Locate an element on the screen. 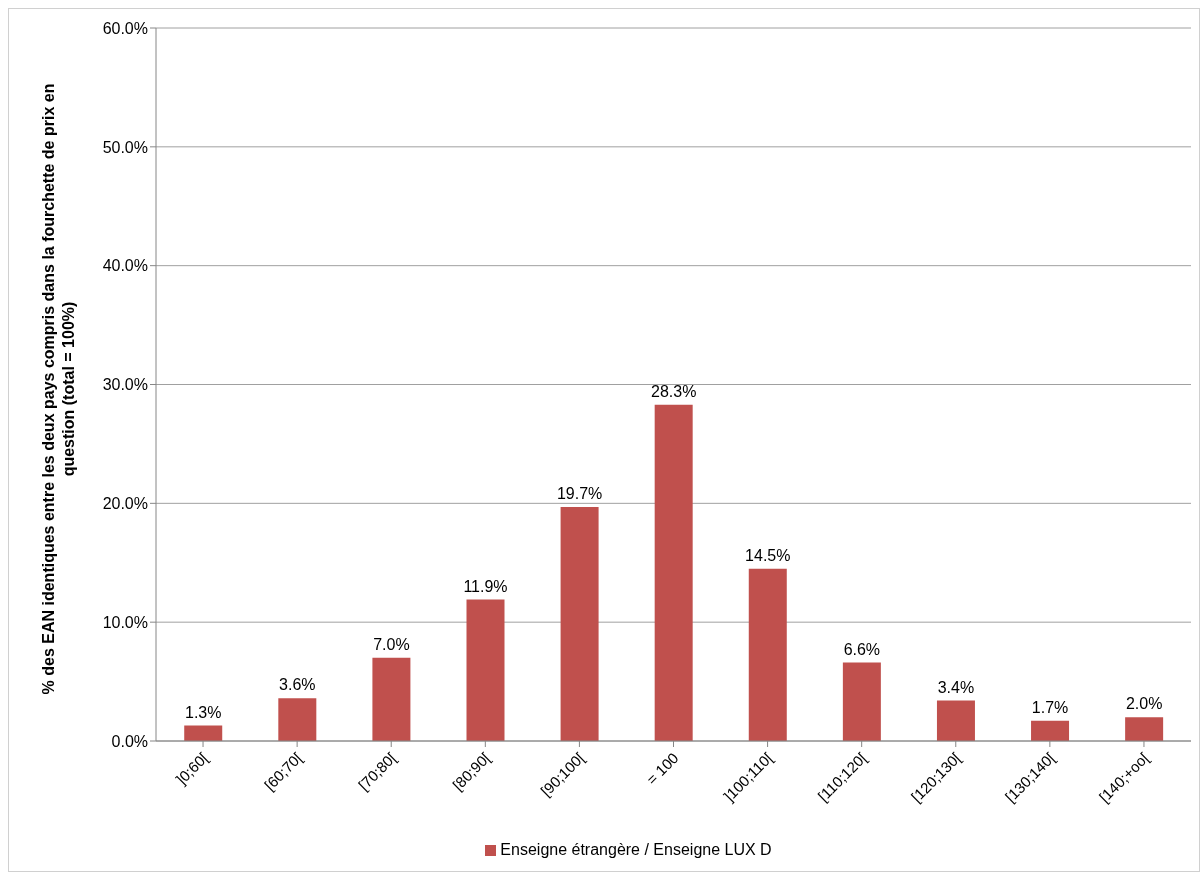 Image resolution: width=1203 pixels, height=874 pixels. data-label: 1.7% is located at coordinates (1050, 707).